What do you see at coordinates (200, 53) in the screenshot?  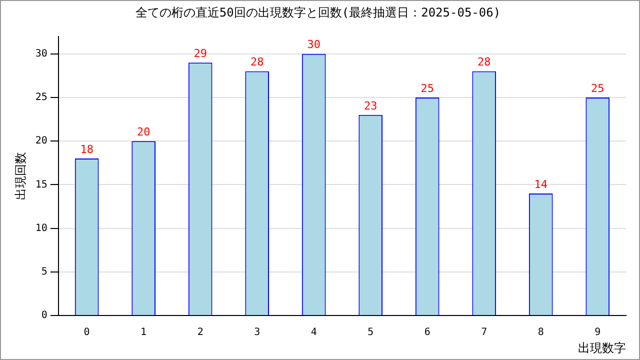 I see `data-label: 29` at bounding box center [200, 53].